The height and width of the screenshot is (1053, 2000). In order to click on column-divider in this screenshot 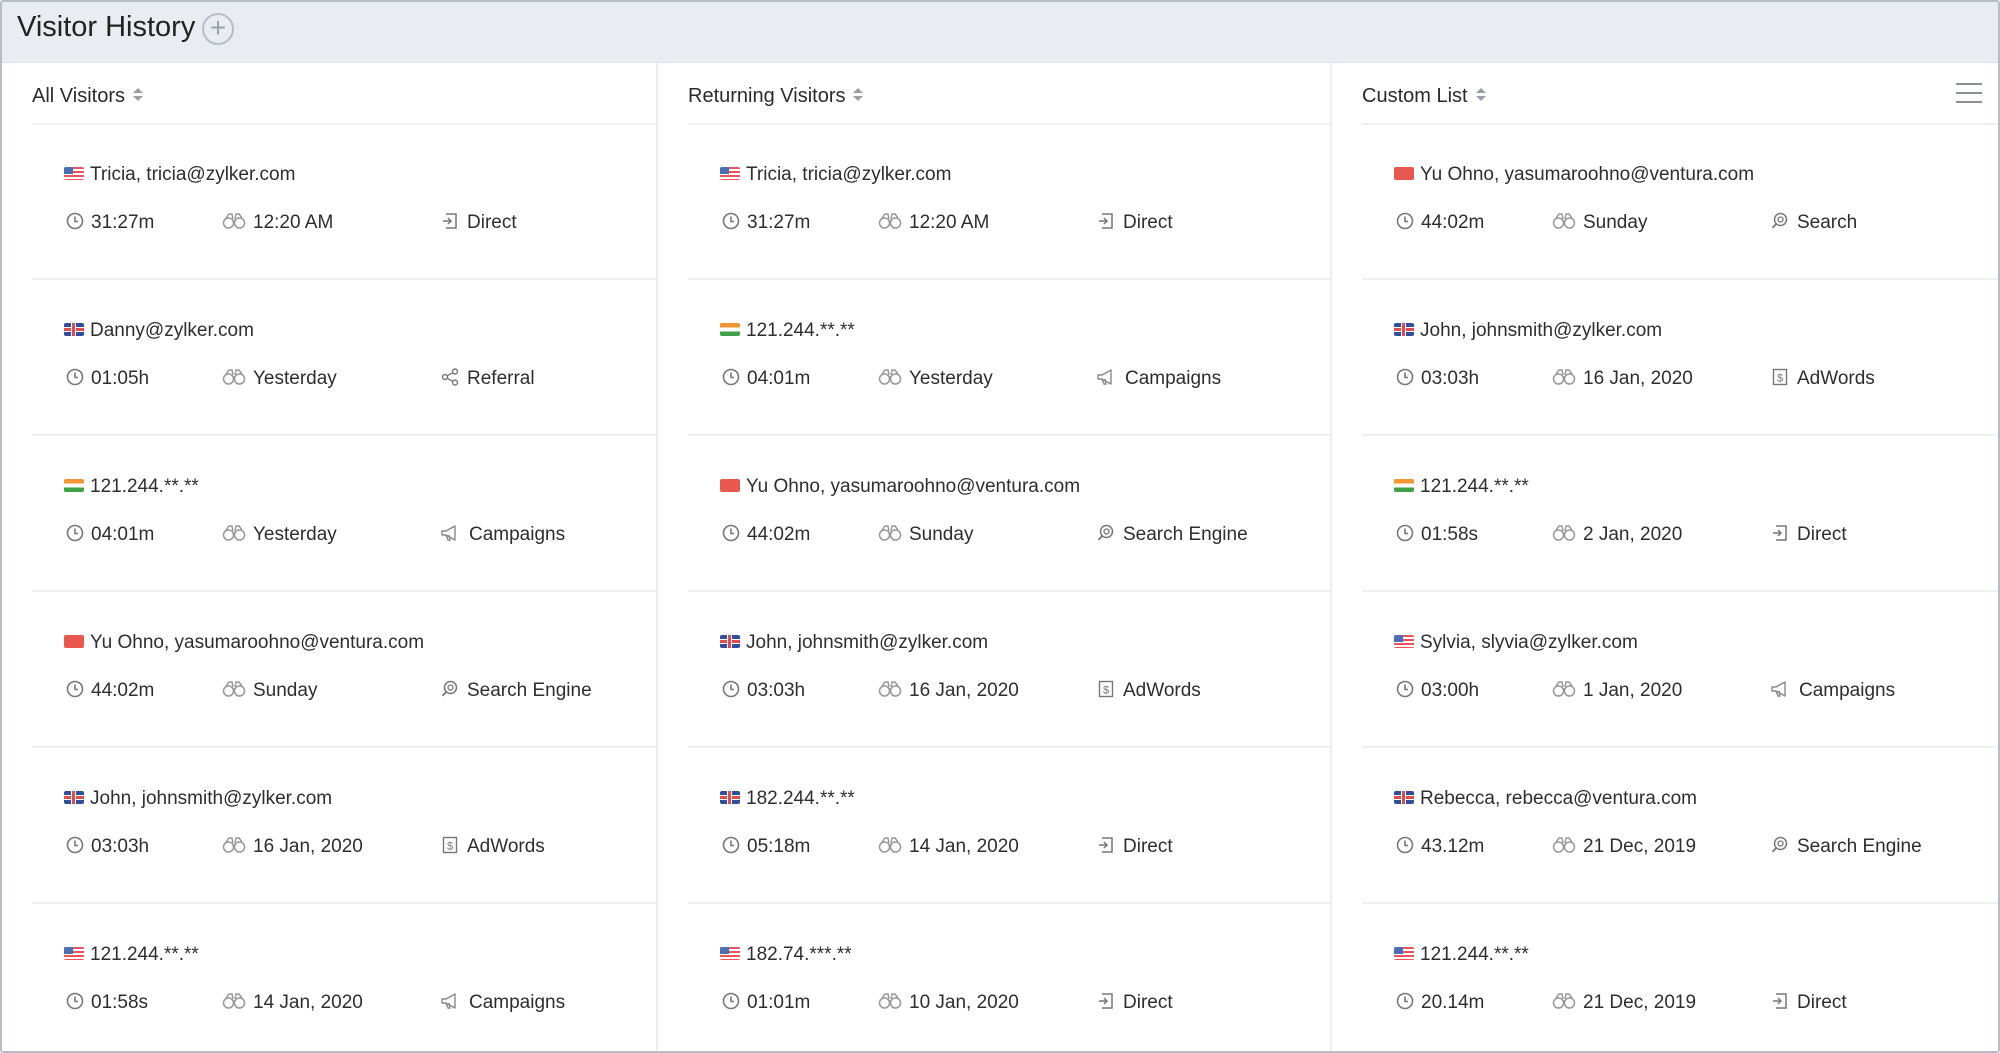, I will do `click(657, 557)`.